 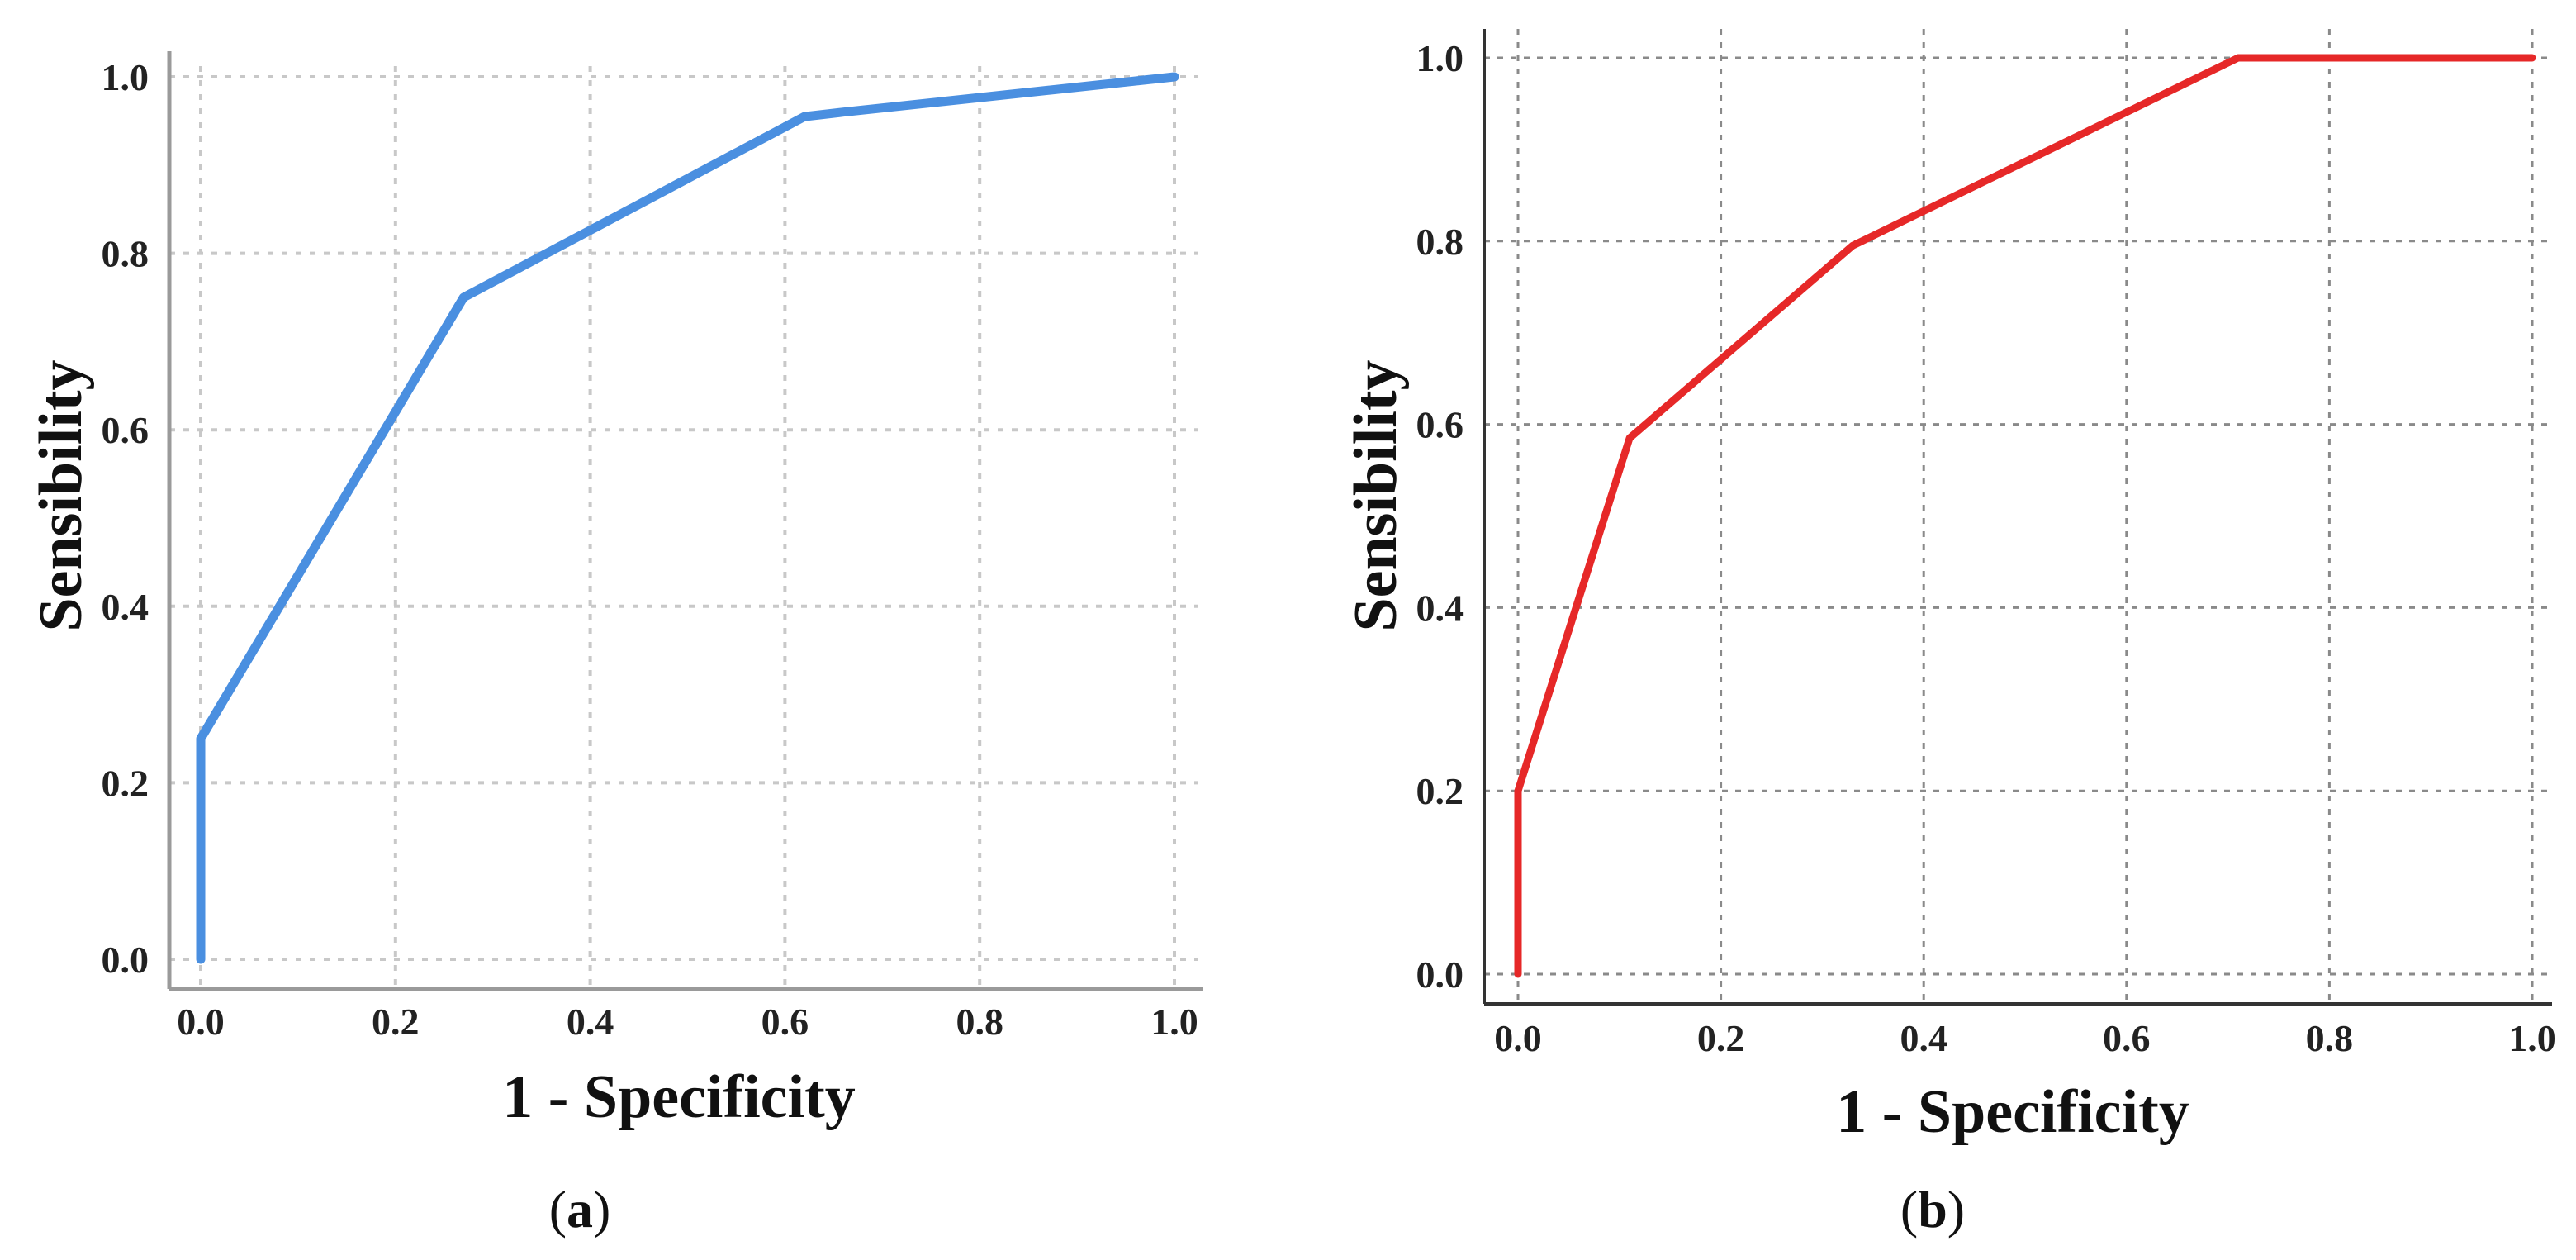 I want to click on y-ticks-a: 0.0 0.2 0.4 0.6 0.8 1.0, so click(x=125, y=518).